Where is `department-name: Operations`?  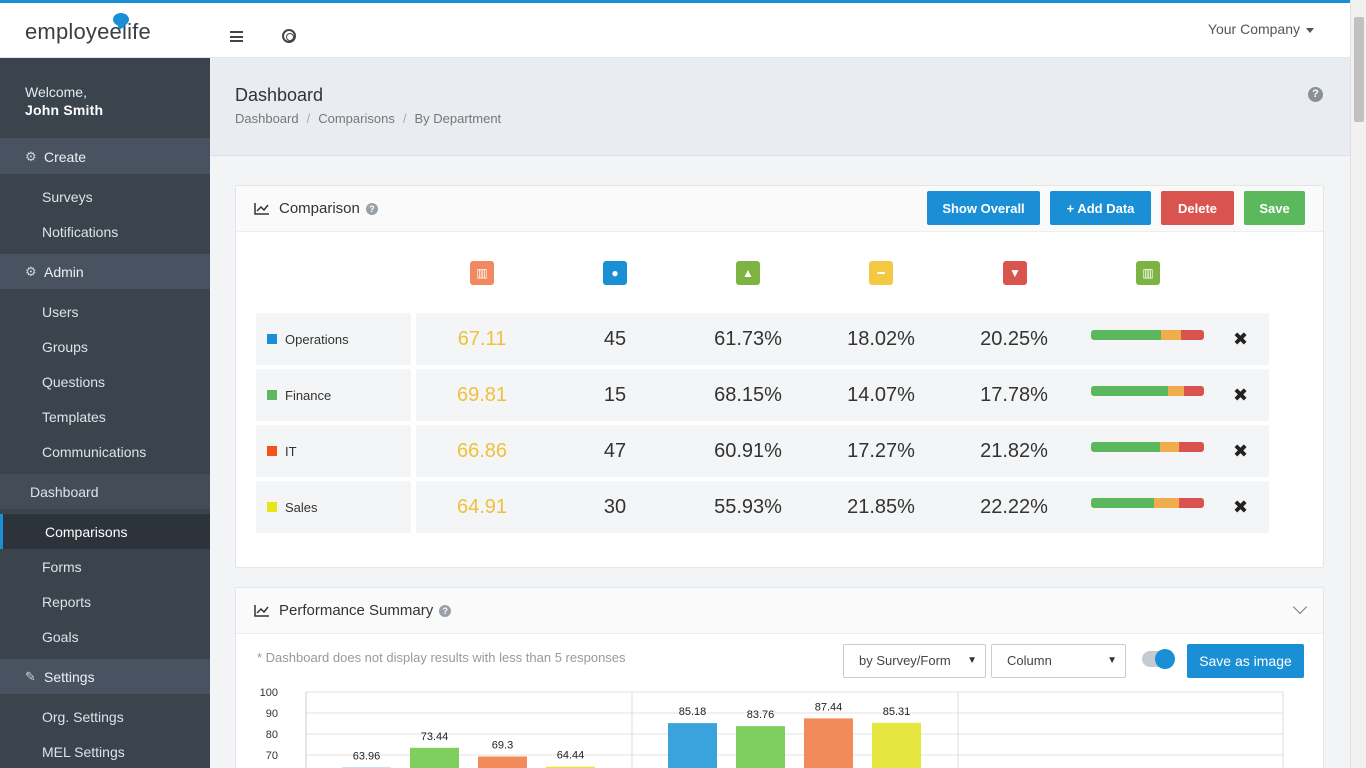
department-name: Operations is located at coordinates (317, 339).